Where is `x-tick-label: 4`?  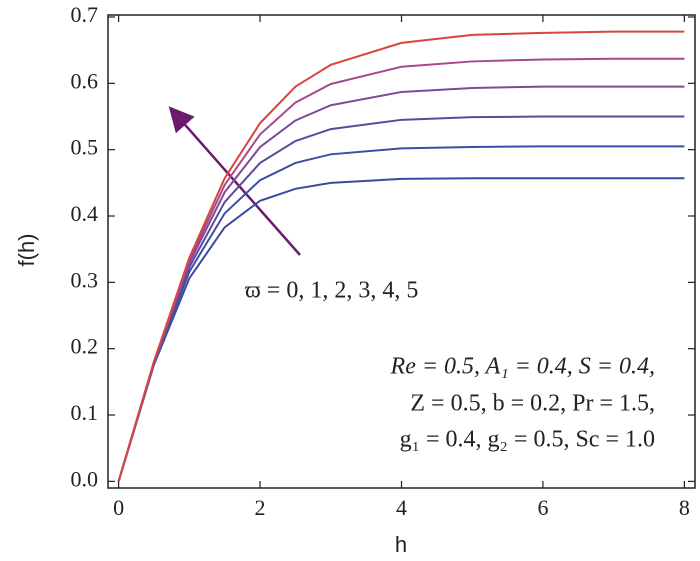
x-tick-label: 4 is located at coordinates (401, 507).